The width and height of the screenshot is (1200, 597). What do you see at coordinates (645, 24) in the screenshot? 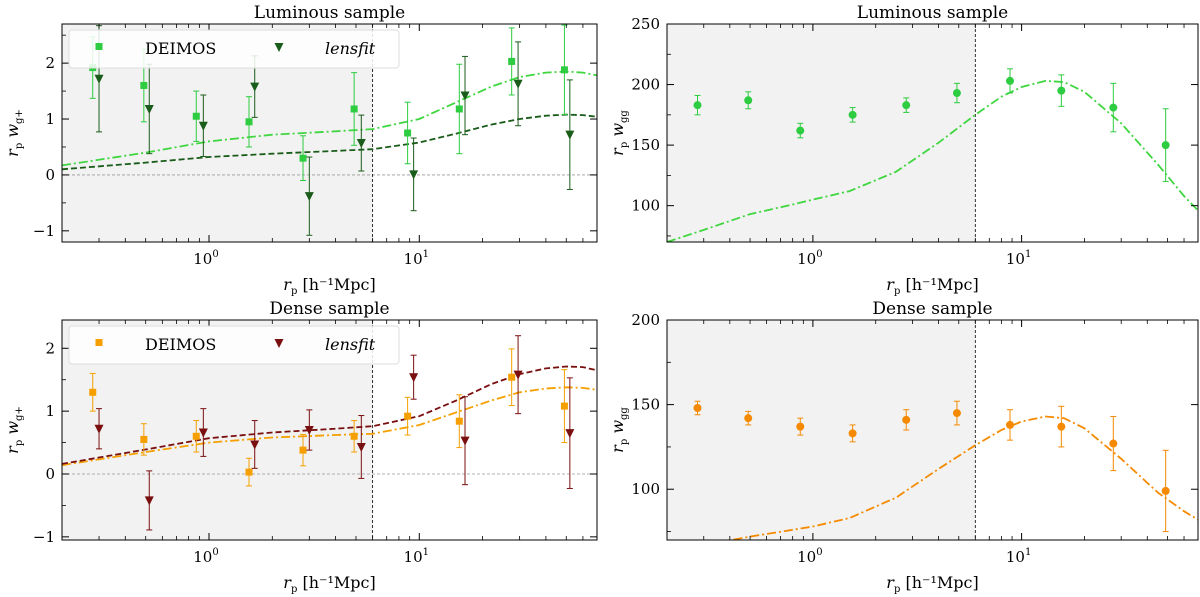
I see `y-tick-label: 250` at bounding box center [645, 24].